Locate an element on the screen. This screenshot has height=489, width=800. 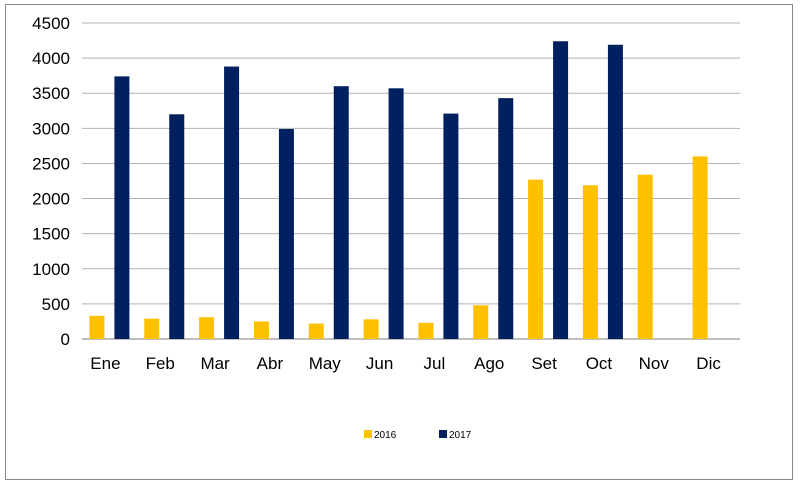
bar-2016-mar is located at coordinates (207, 328).